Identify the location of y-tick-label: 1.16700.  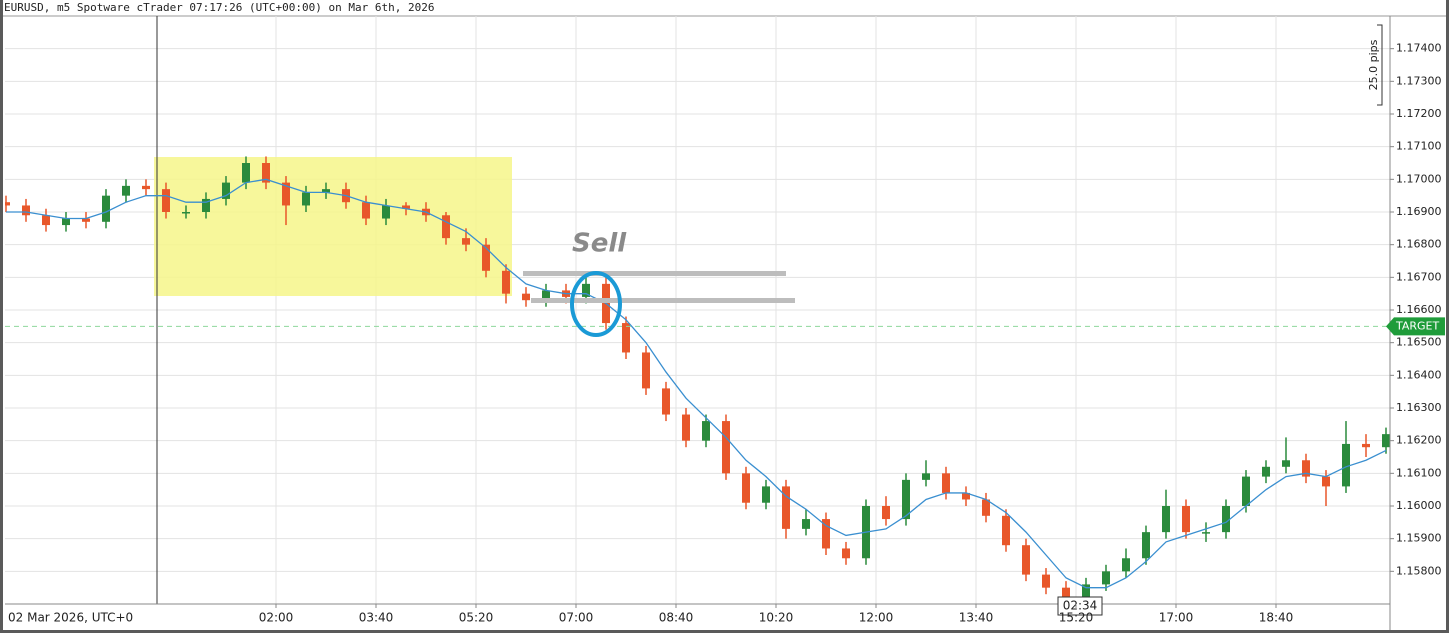
(1419, 276).